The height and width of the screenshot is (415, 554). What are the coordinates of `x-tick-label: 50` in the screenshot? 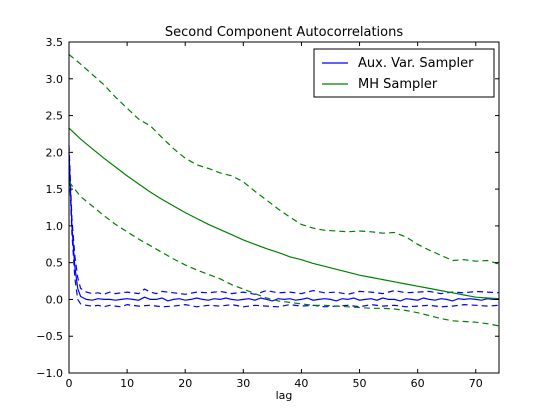 It's located at (360, 383).